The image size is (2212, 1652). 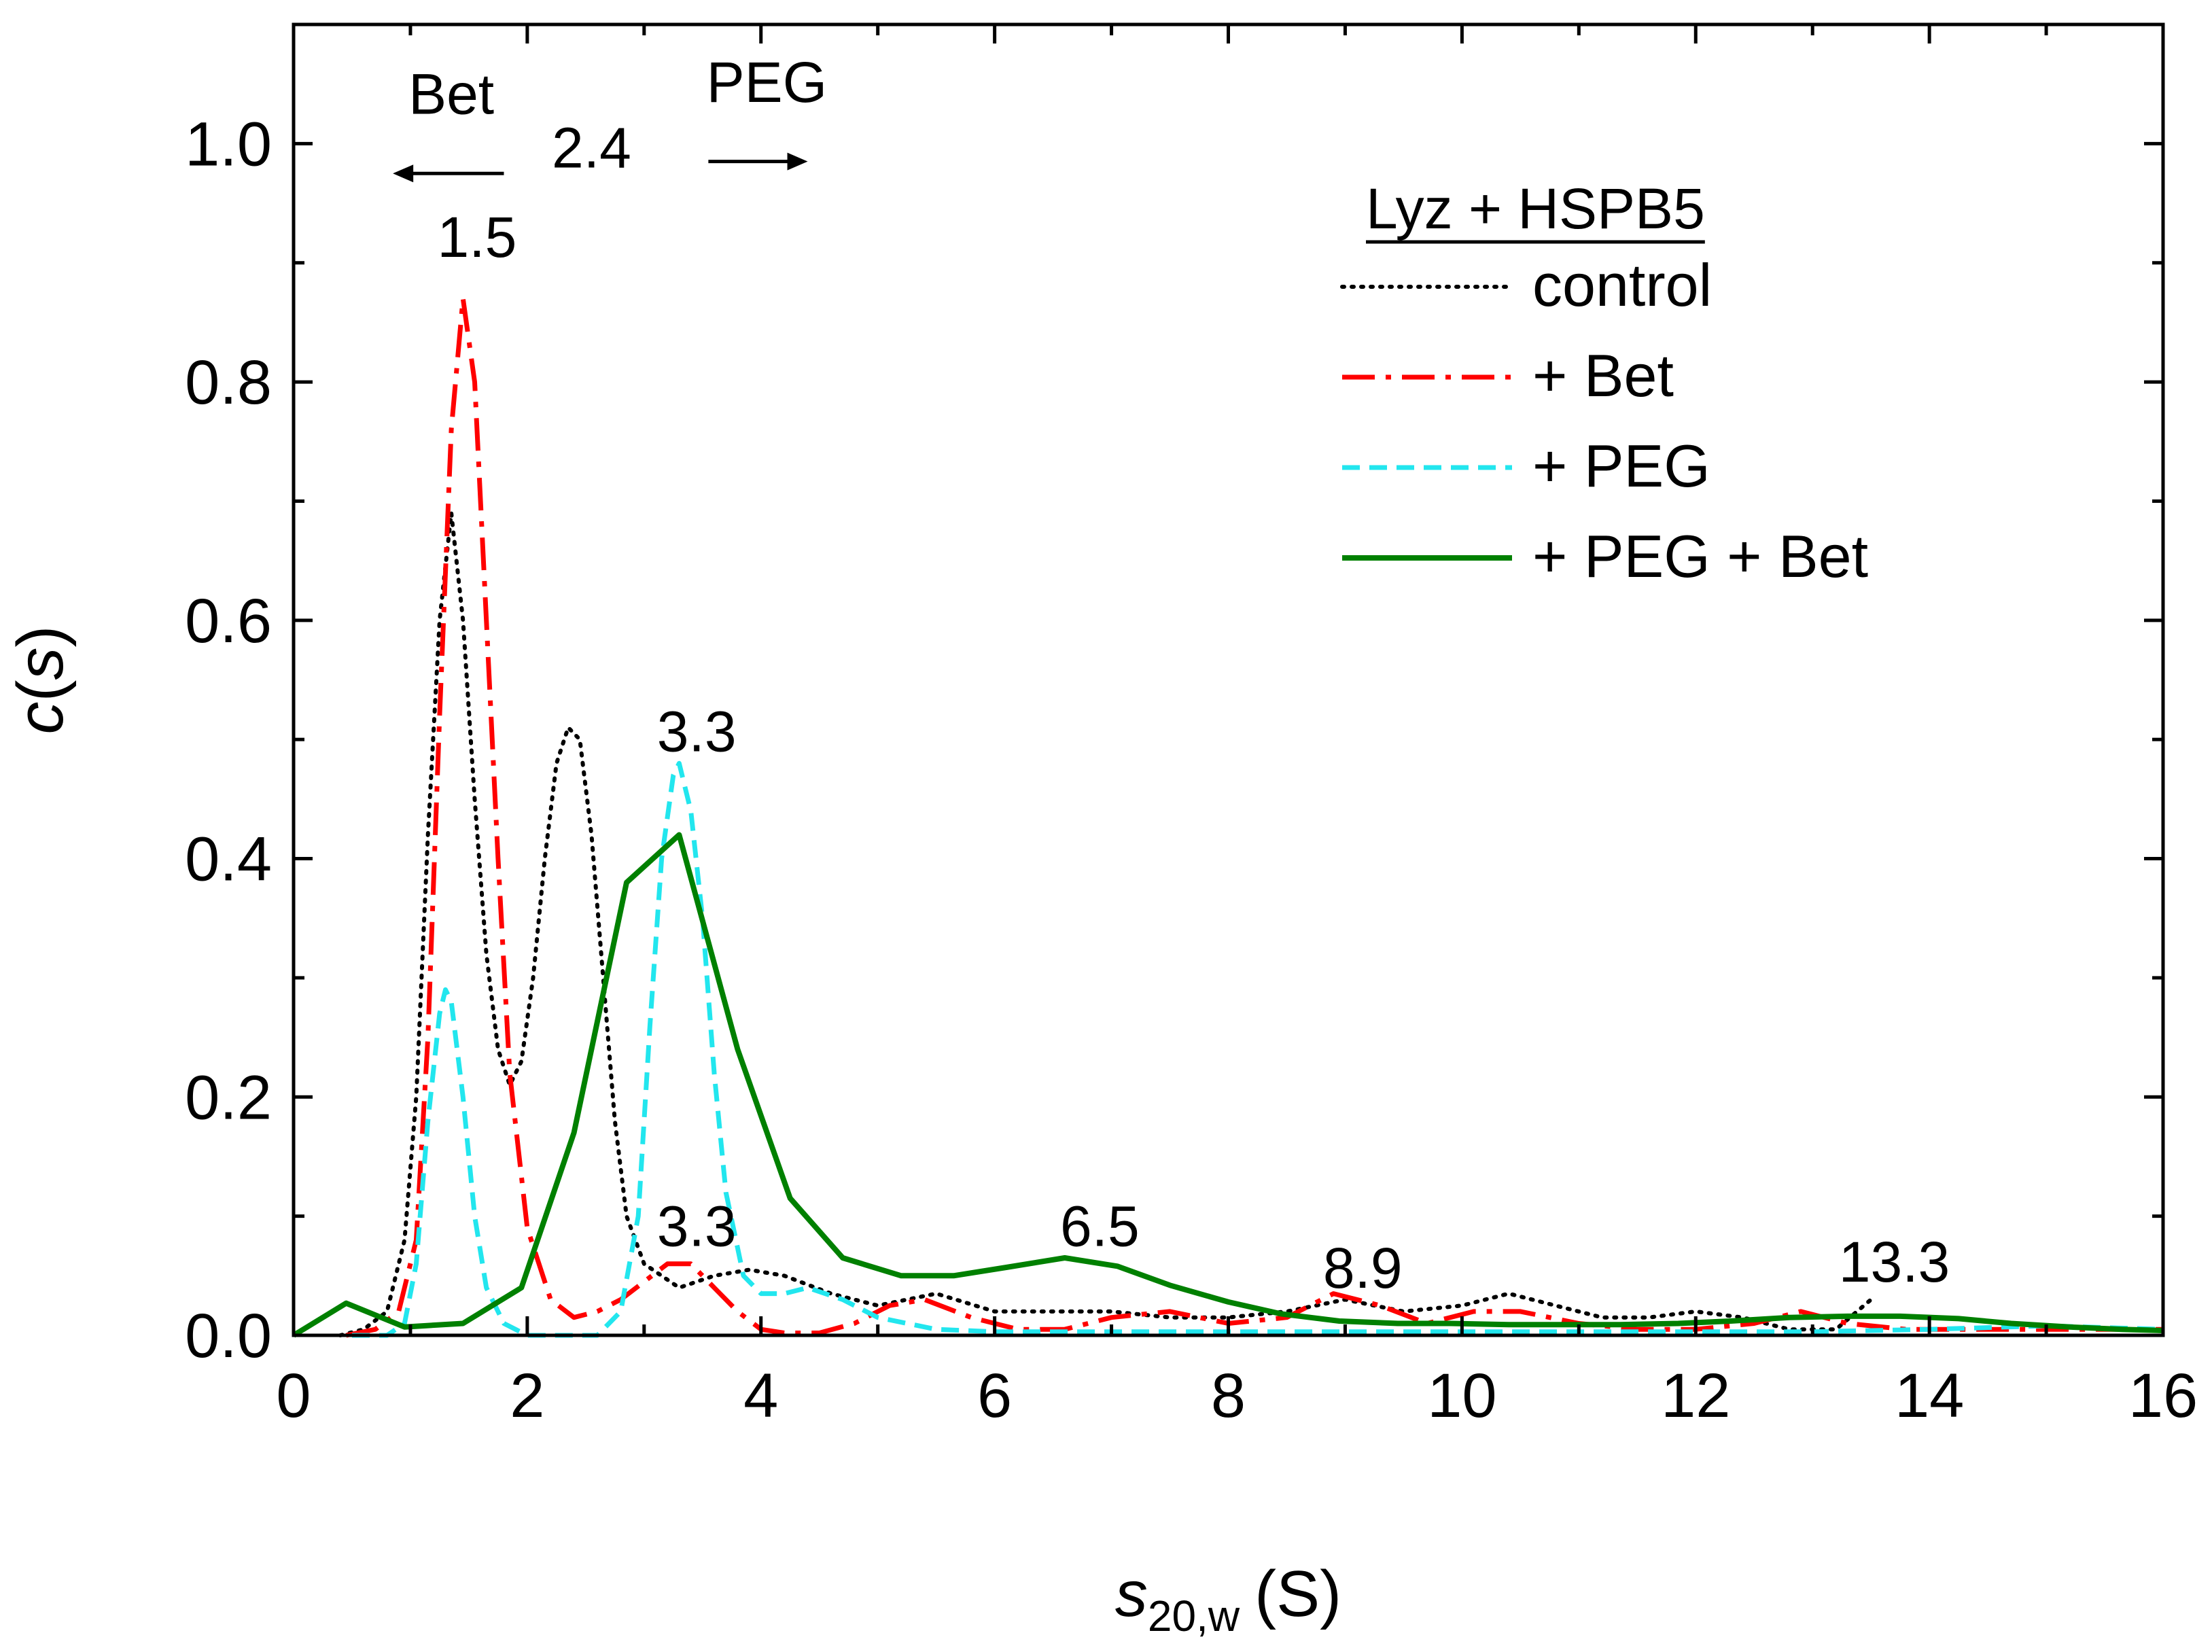 What do you see at coordinates (1228, 1395) in the screenshot?
I see `x-tick-label: 8` at bounding box center [1228, 1395].